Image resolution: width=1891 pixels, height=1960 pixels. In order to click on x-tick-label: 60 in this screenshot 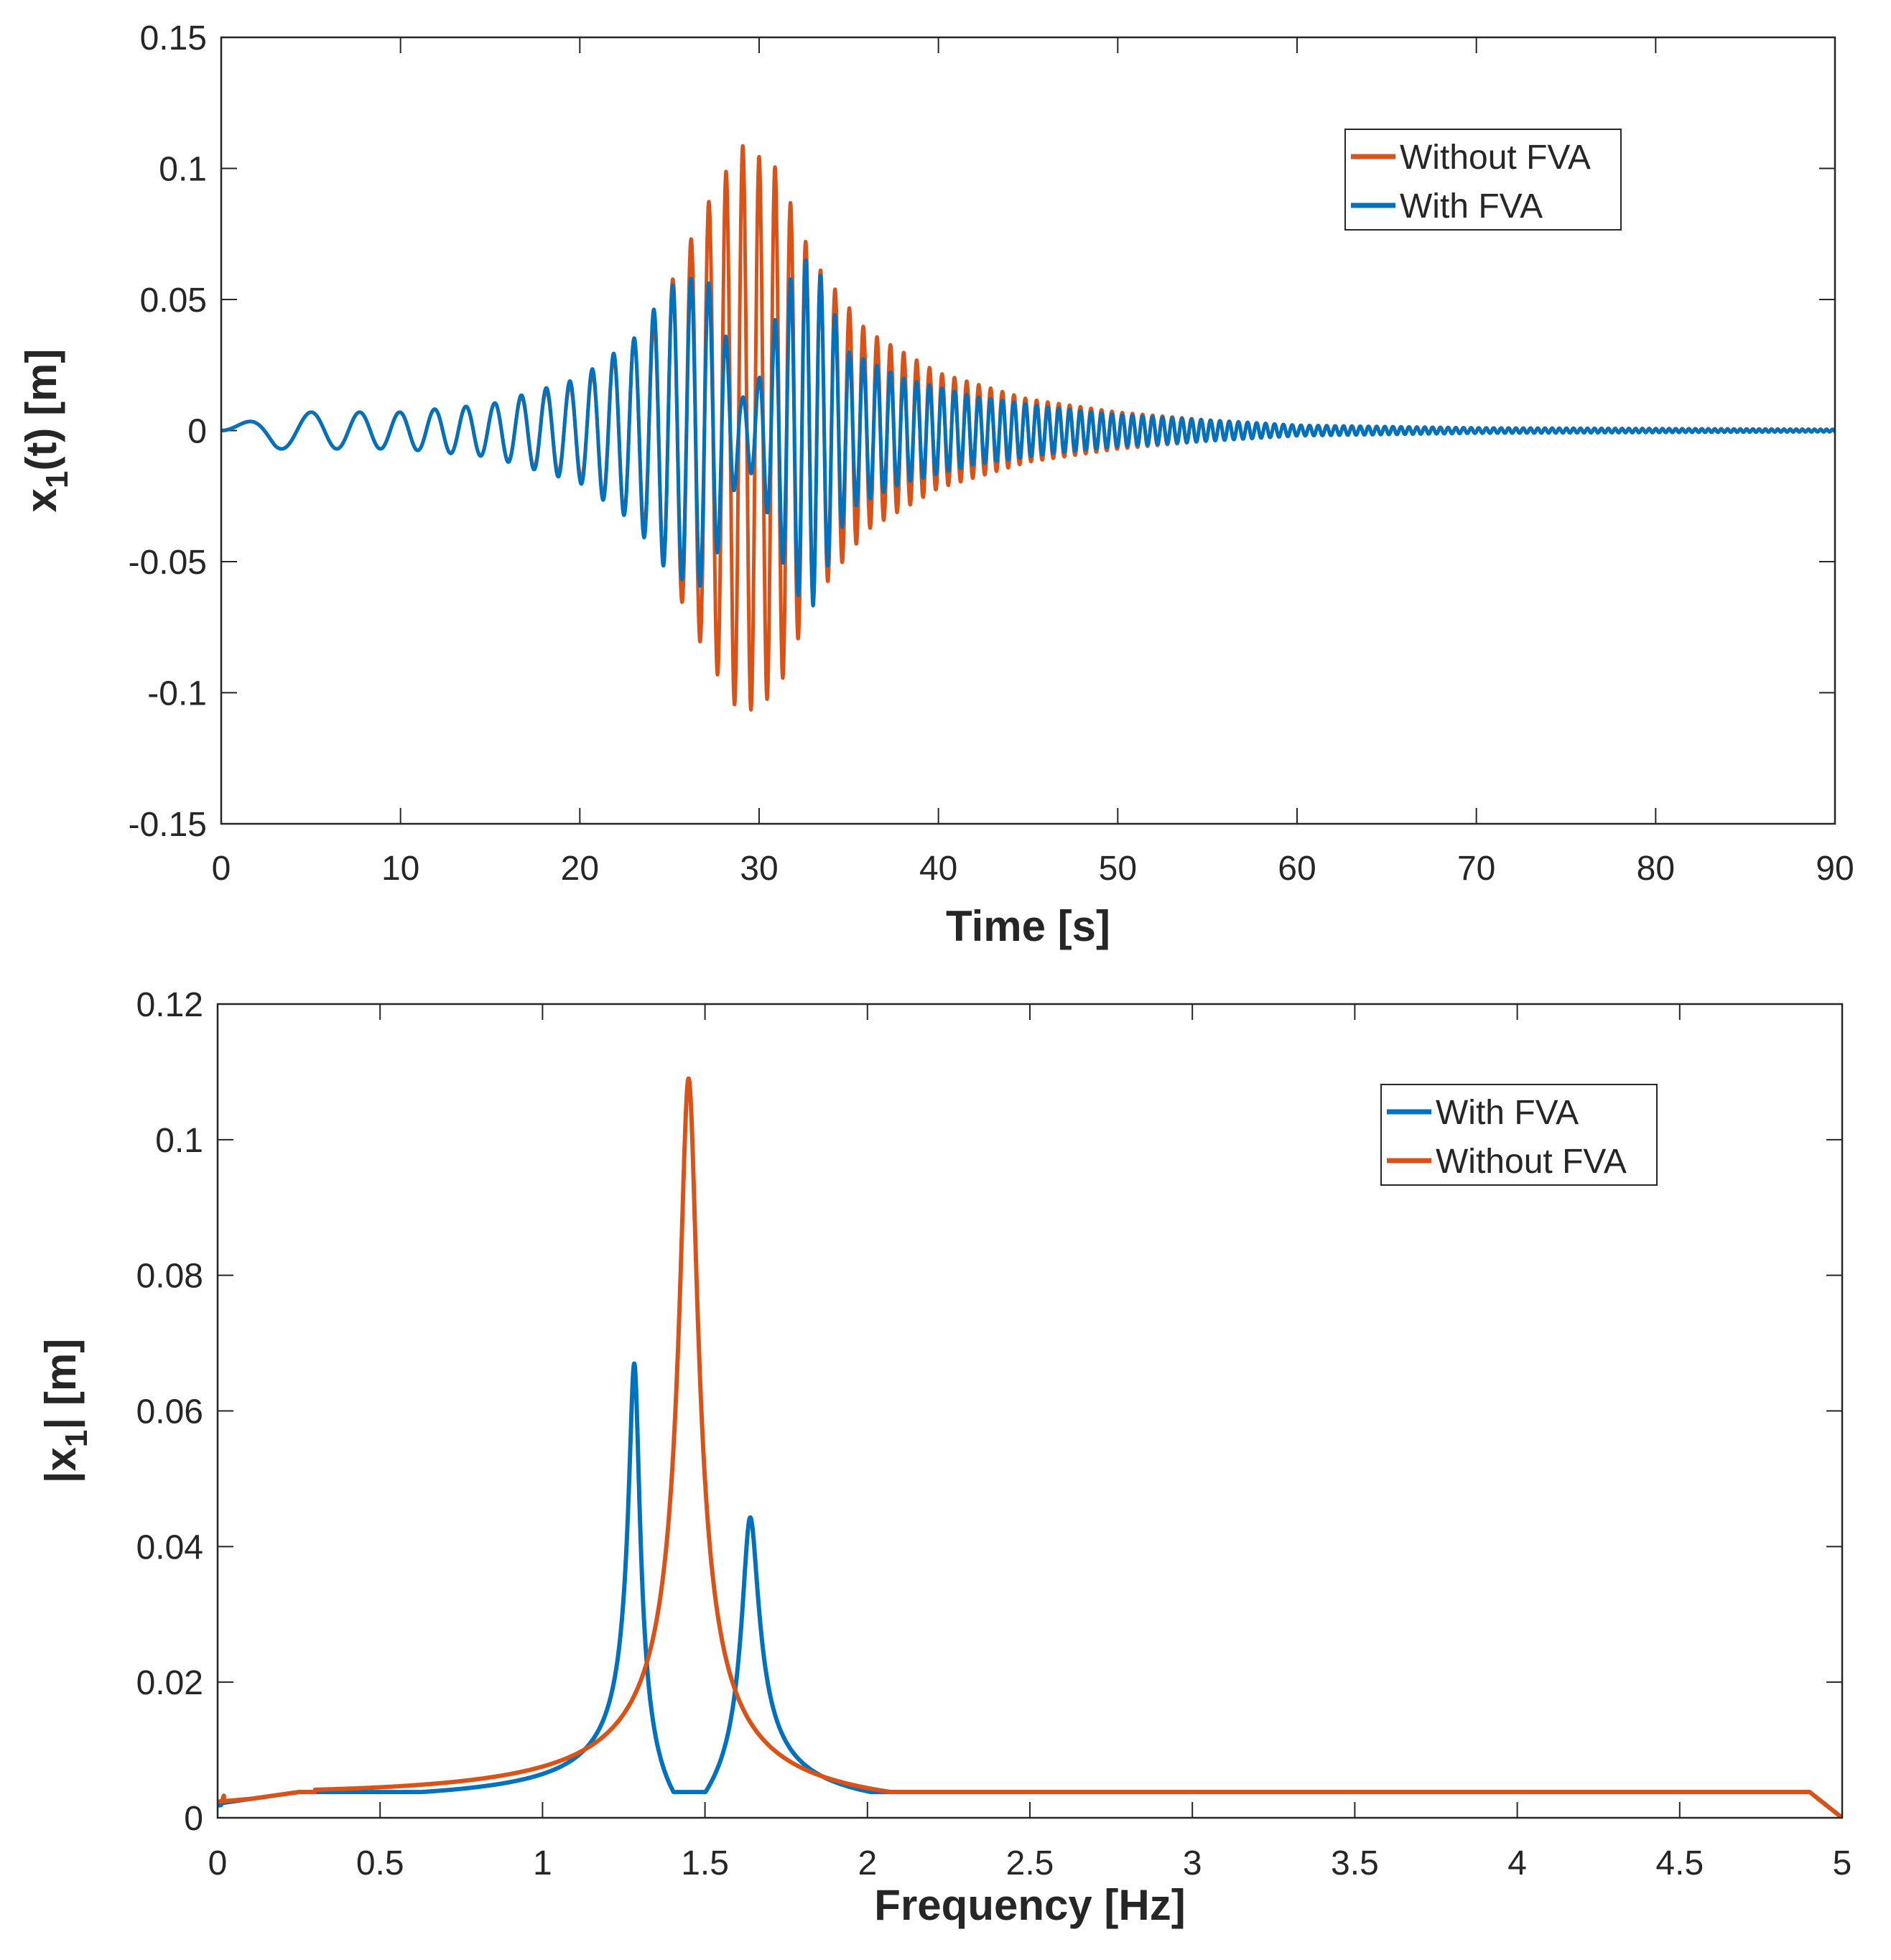, I will do `click(1297, 869)`.